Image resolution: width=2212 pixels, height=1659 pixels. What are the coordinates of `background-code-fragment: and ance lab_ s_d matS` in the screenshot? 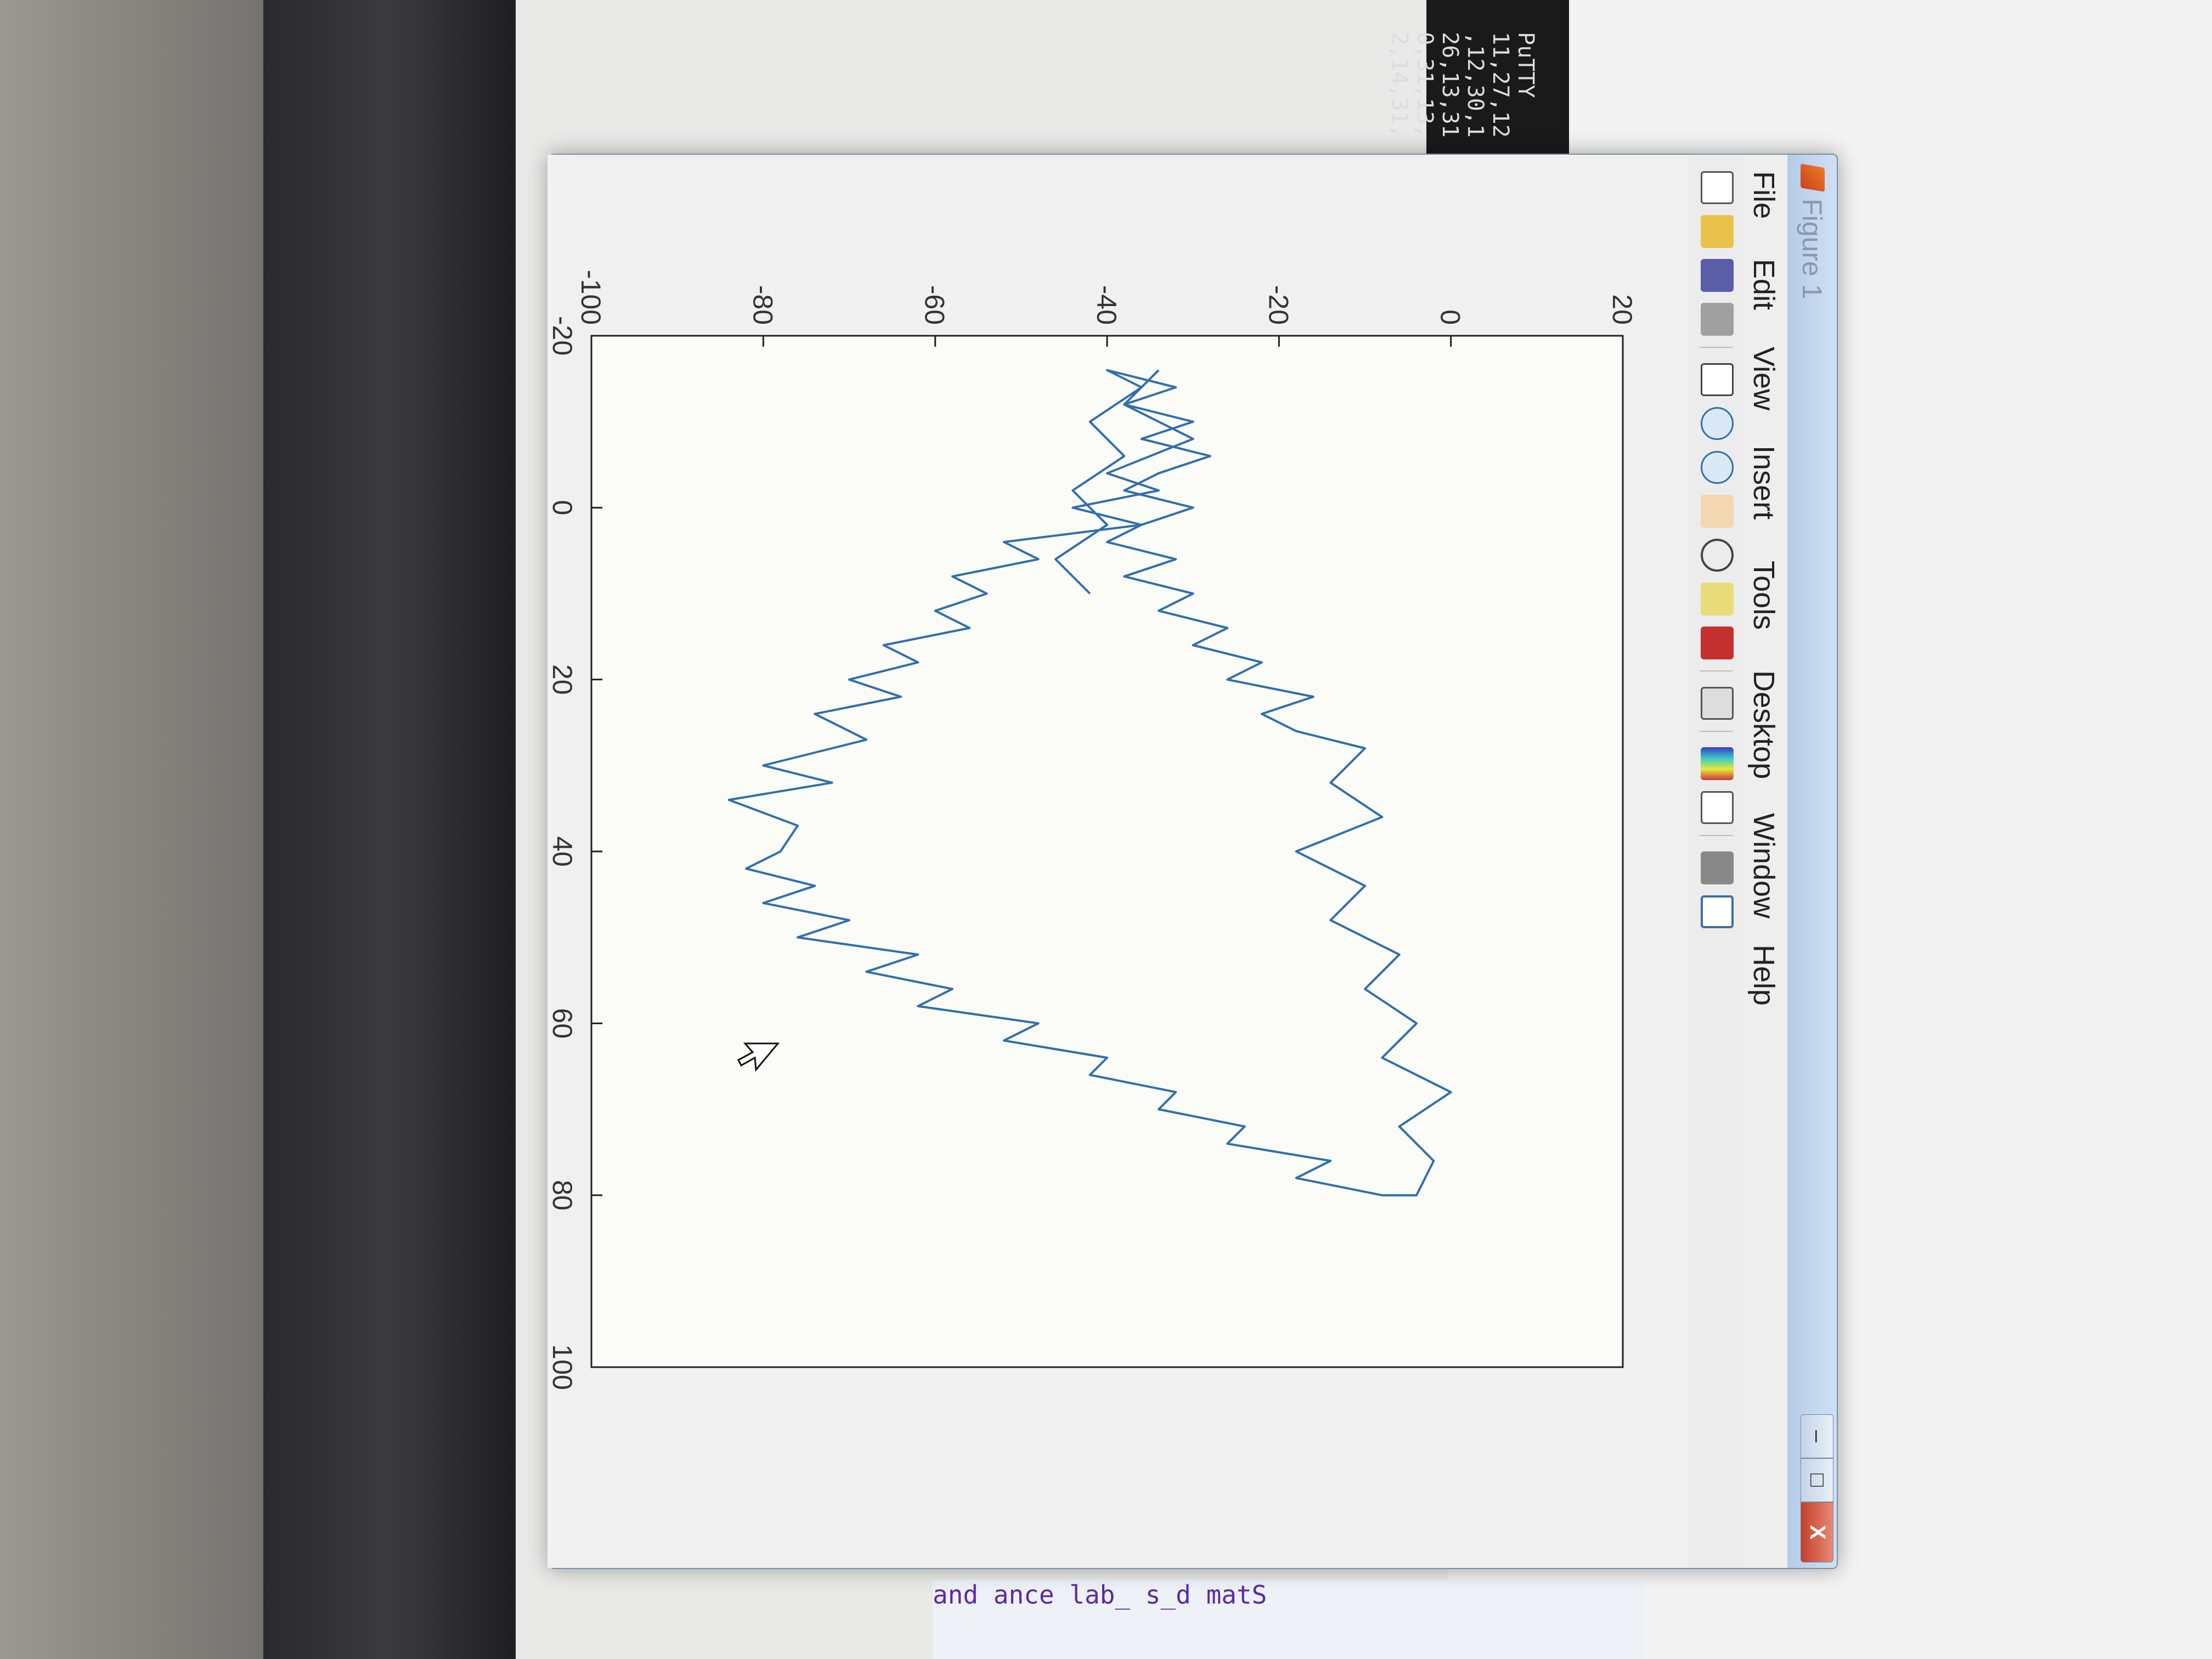 It's located at (1290, 1620).